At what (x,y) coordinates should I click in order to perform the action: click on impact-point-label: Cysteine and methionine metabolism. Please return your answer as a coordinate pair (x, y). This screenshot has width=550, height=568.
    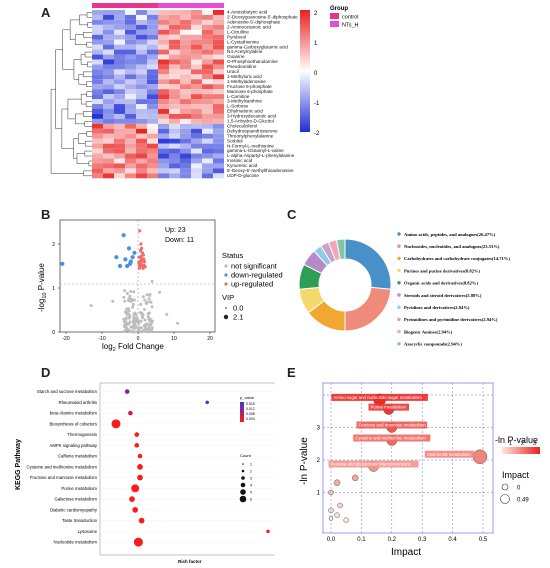
    Looking at the image, I should click on (390, 438).